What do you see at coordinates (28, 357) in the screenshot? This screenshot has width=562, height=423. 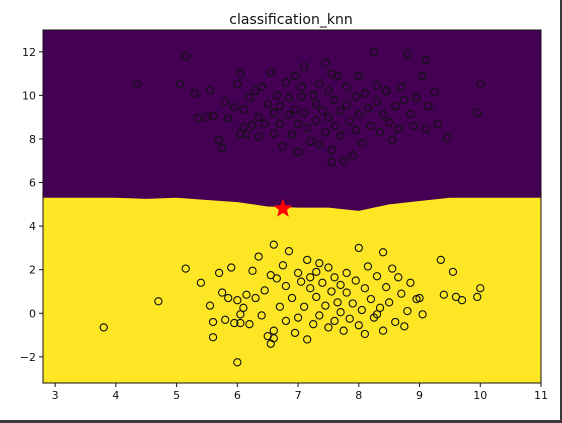 I see `y-tick-label: −2` at bounding box center [28, 357].